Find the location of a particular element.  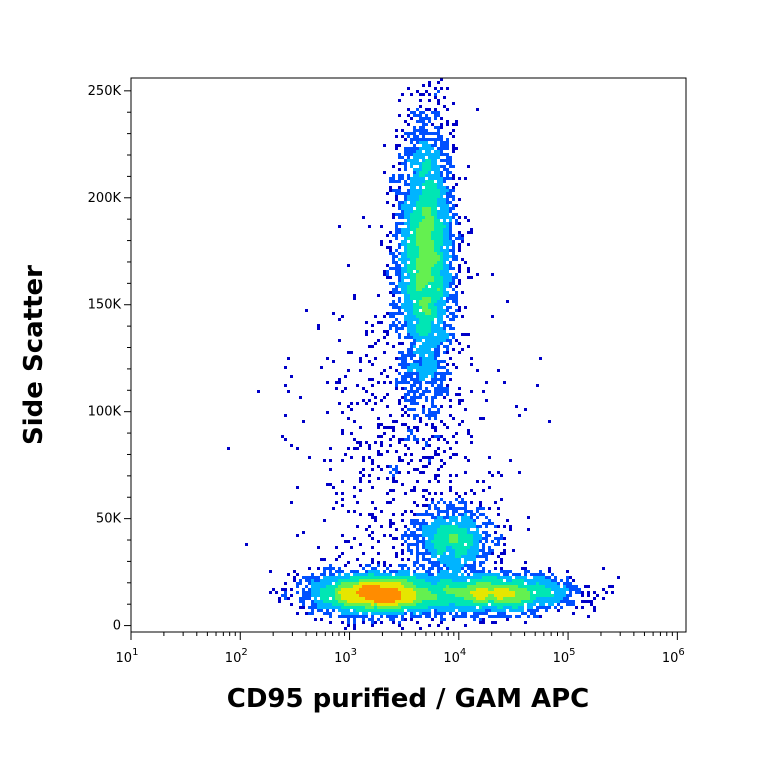

y-tick-label: 0 is located at coordinates (117, 626).